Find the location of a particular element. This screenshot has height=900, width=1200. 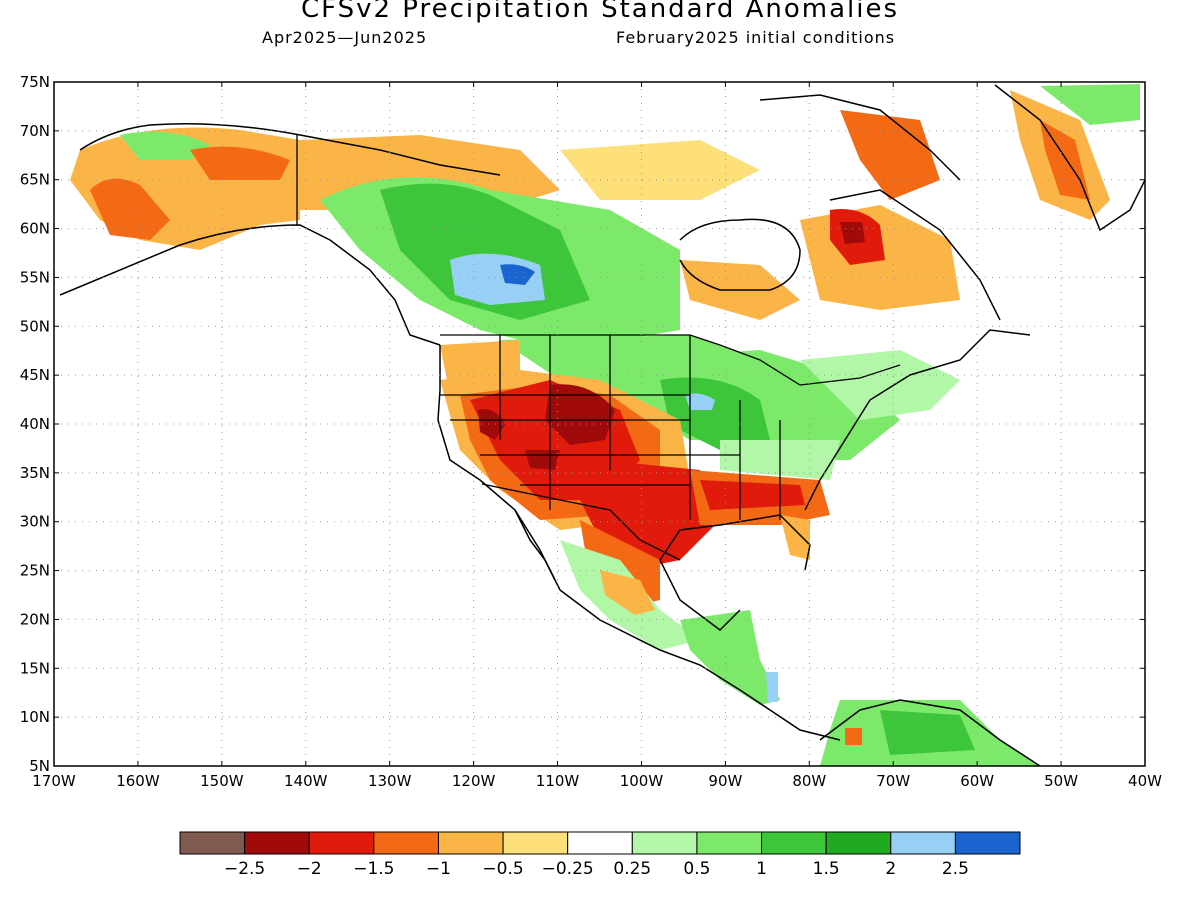

lon-tick-label: 40W is located at coordinates (1145, 781).